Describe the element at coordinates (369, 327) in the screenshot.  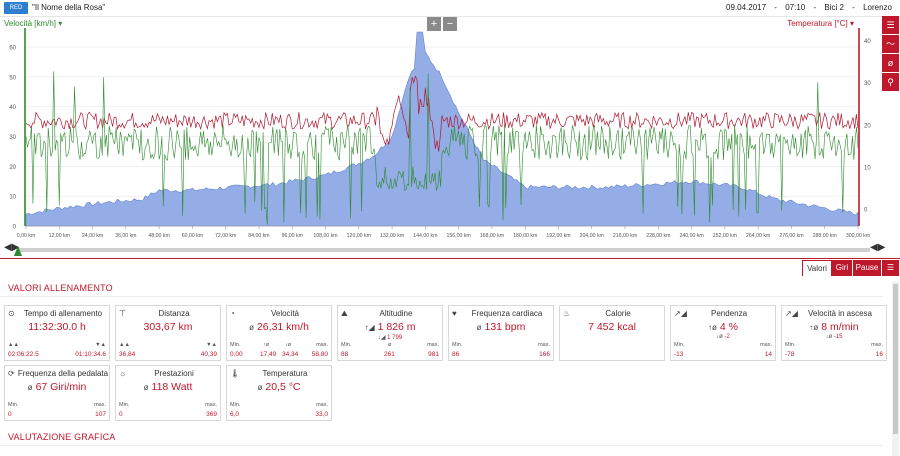
I see `stat-prefix: ↑◢` at that location.